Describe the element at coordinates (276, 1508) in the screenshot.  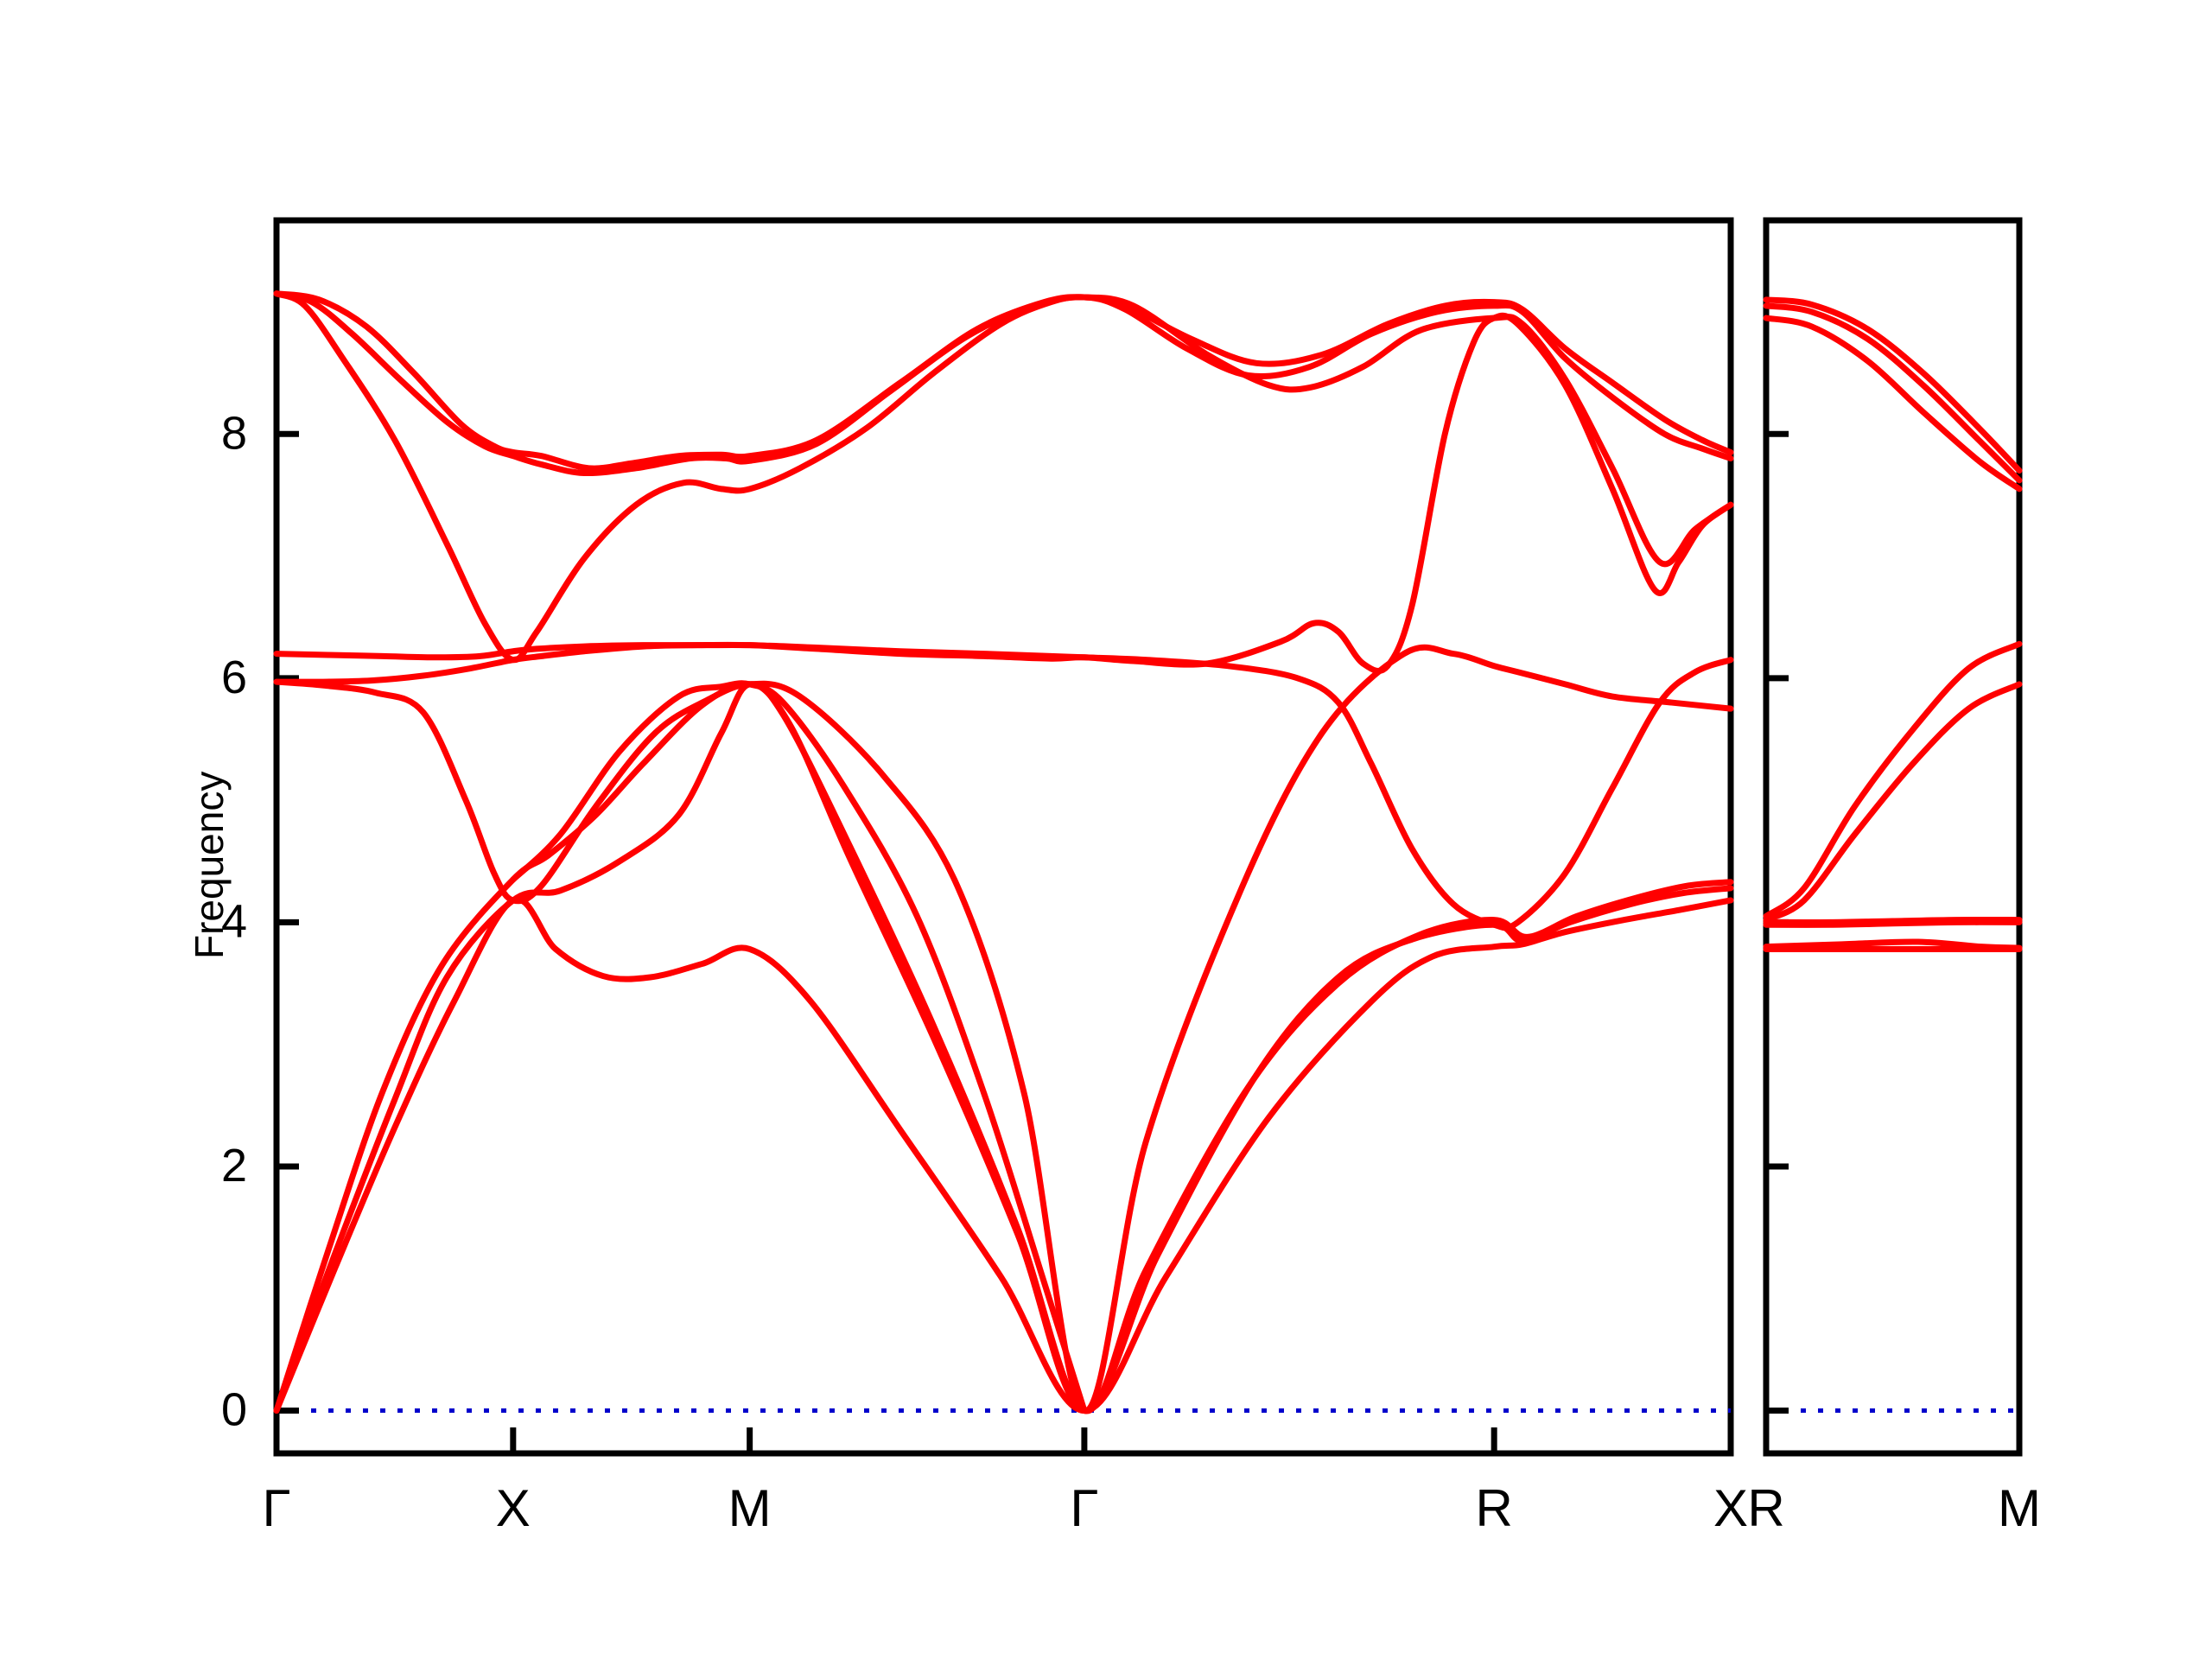
I see `x-tick-label-main-0: Γ` at that location.